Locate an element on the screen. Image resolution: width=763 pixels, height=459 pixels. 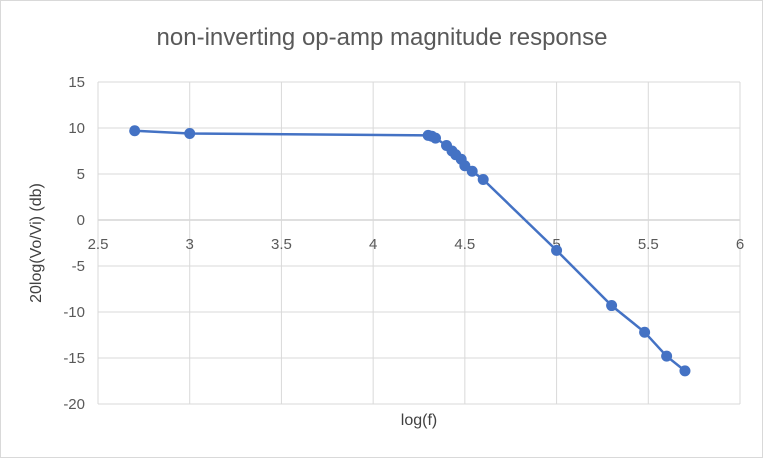
y-tick-label: 10 is located at coordinates (76, 128).